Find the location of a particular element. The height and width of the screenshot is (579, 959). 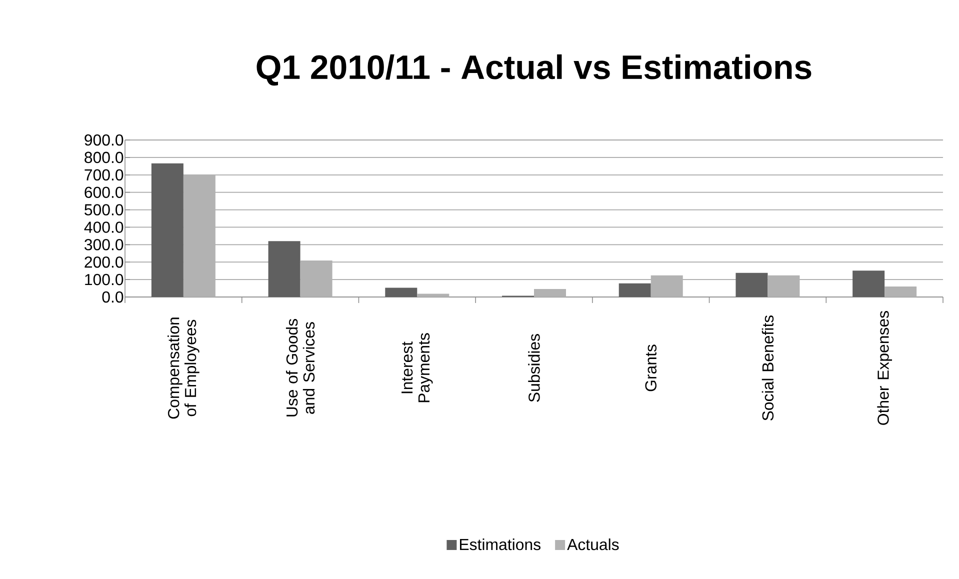

y-tick-label: 400.0 is located at coordinates (104, 227).